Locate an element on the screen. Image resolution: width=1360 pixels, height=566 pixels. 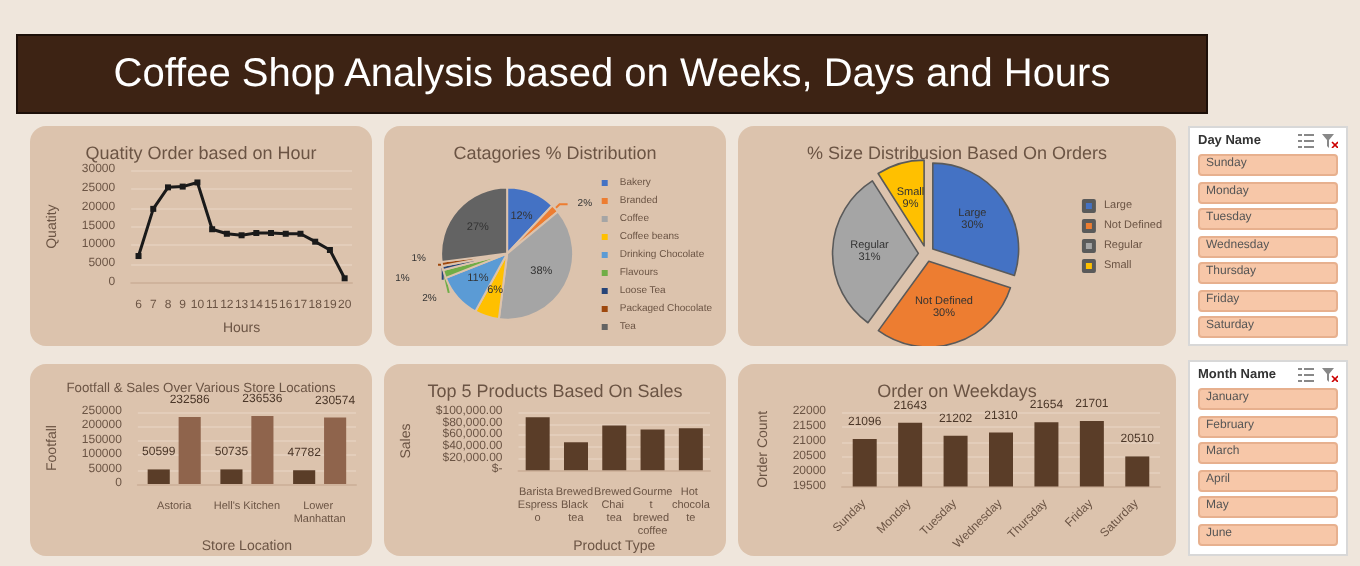
chart-title: Quatity Order based on Hour is located at coordinates (201, 153).